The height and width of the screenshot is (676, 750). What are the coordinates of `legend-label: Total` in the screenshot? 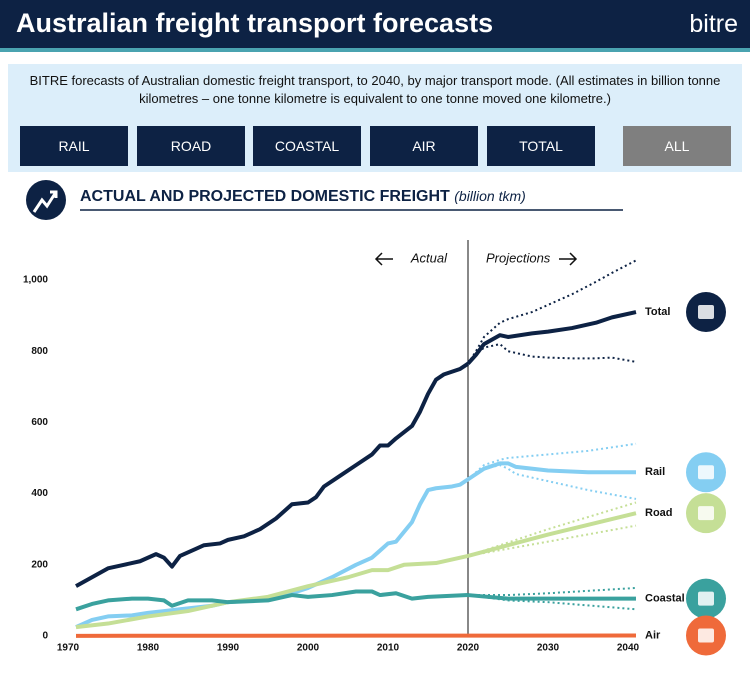 It's located at (657, 312).